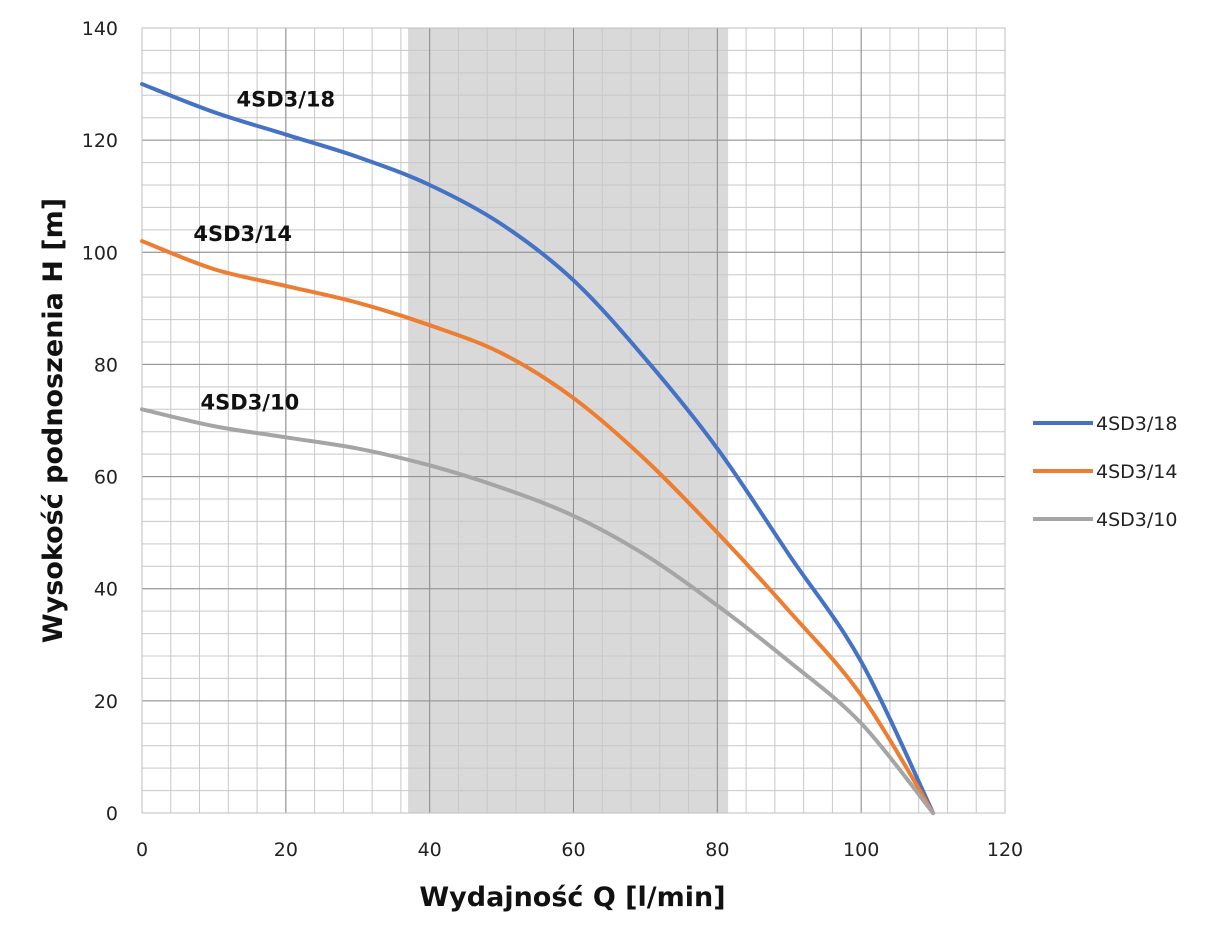 The width and height of the screenshot is (1217, 943). What do you see at coordinates (106, 590) in the screenshot?
I see `y-tick-label: 40` at bounding box center [106, 590].